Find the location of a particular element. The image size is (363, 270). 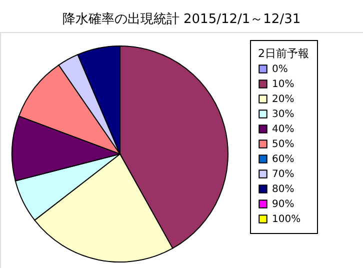

legend-title: 2日前予報 is located at coordinates (283, 53).